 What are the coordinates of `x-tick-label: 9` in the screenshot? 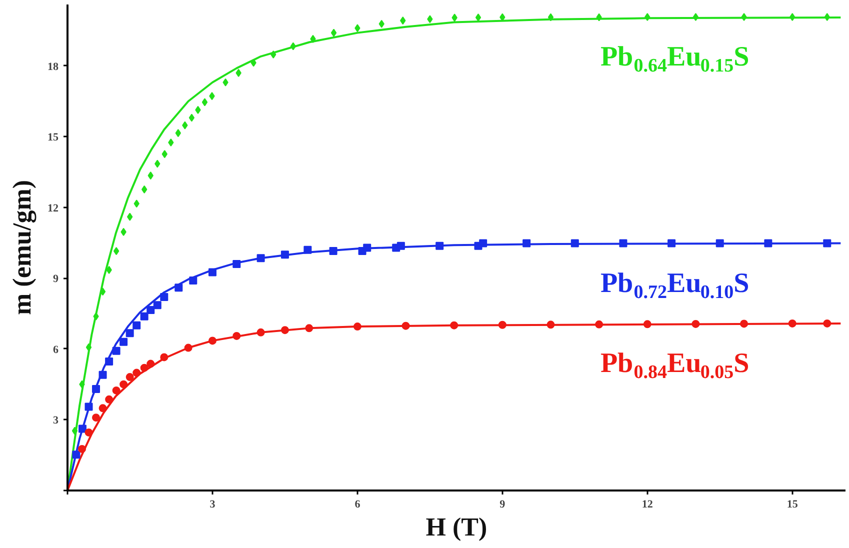 It's located at (503, 504).